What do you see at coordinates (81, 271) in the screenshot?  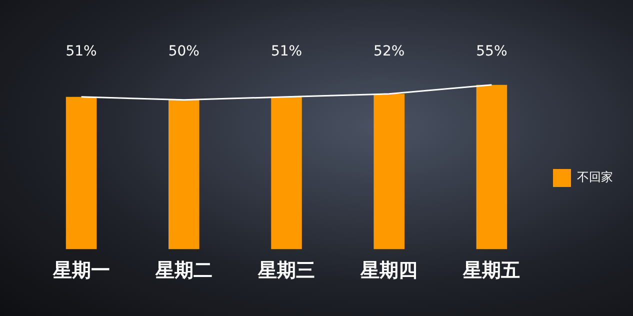 I see `x-tick-label: 星期一` at bounding box center [81, 271].